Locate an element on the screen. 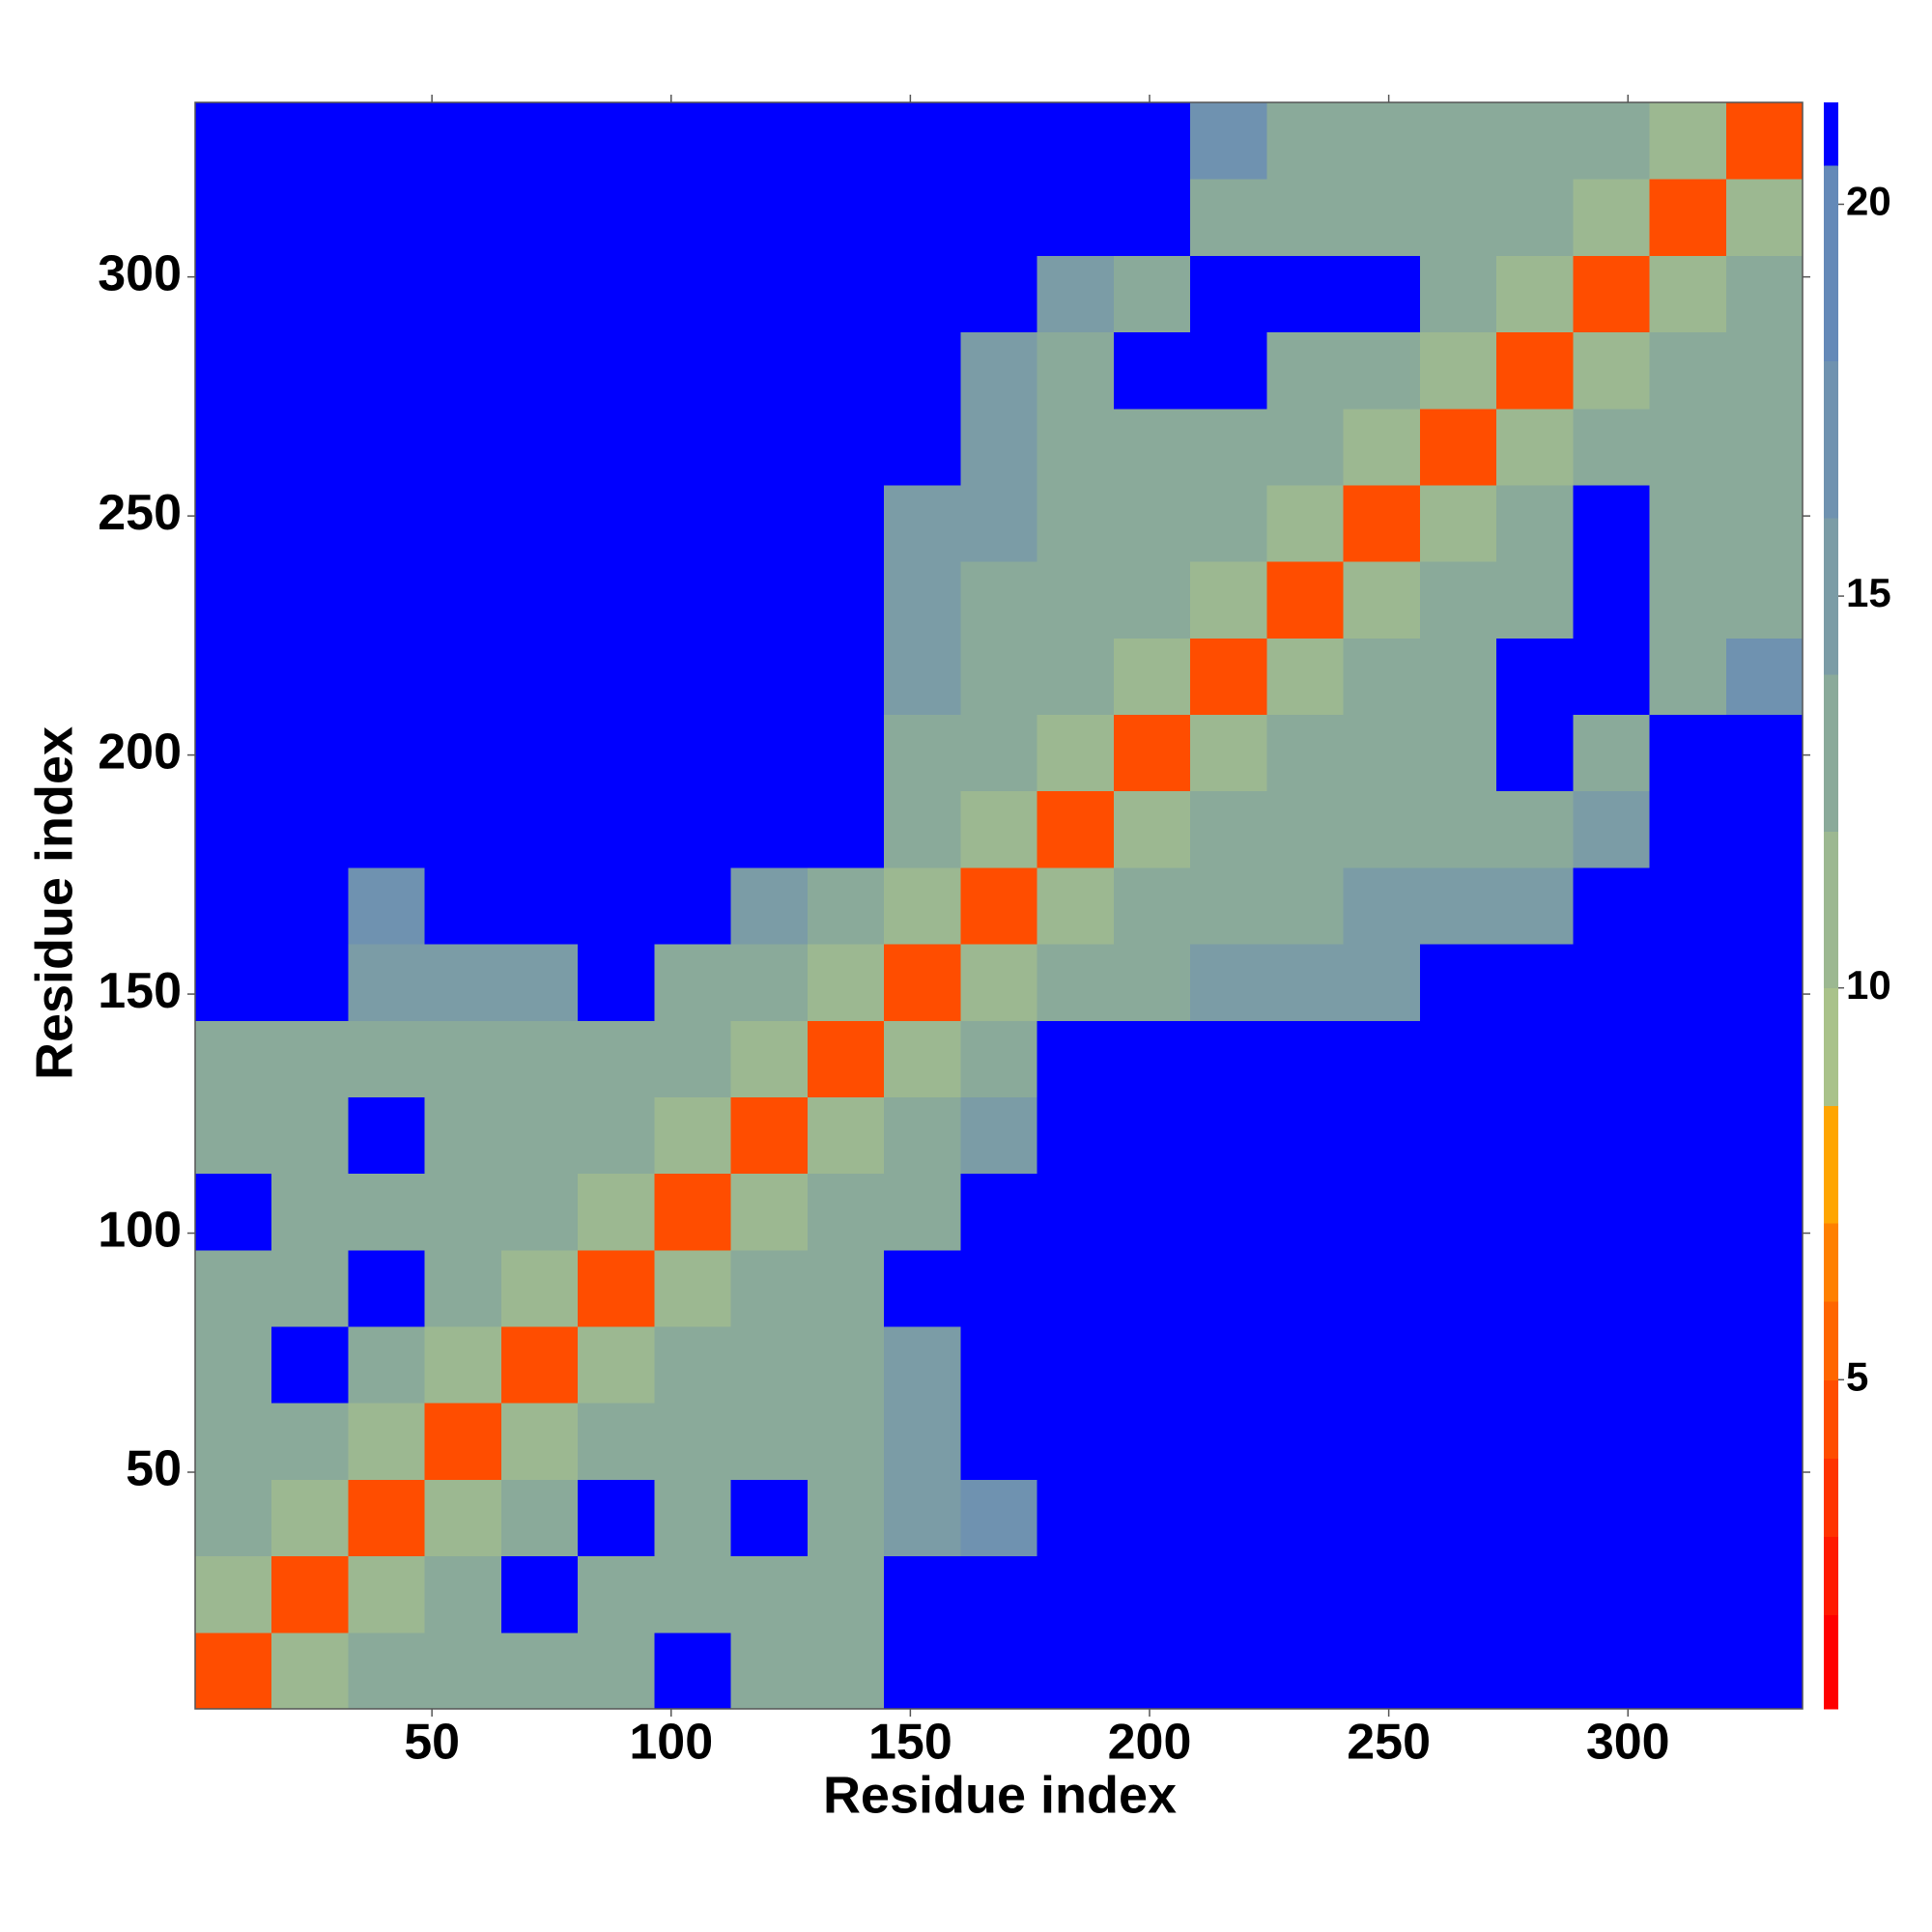  x-tick-label: 150 is located at coordinates (910, 1743).